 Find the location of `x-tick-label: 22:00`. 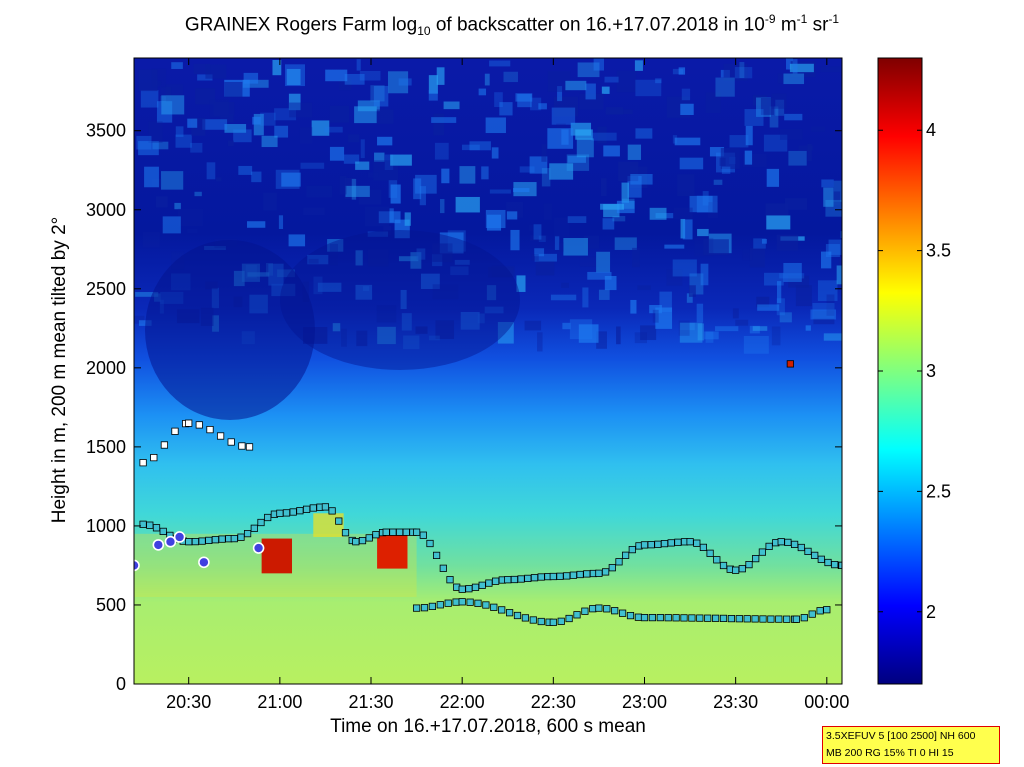

x-tick-label: 22:00 is located at coordinates (462, 702).